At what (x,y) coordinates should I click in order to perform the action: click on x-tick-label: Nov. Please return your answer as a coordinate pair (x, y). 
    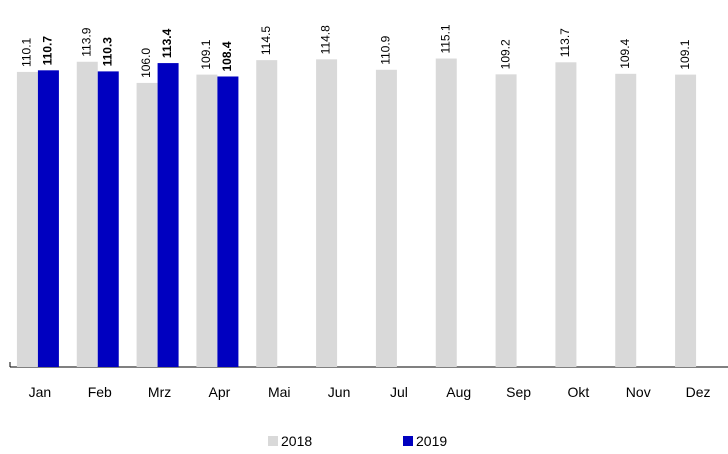
    Looking at the image, I should click on (638, 392).